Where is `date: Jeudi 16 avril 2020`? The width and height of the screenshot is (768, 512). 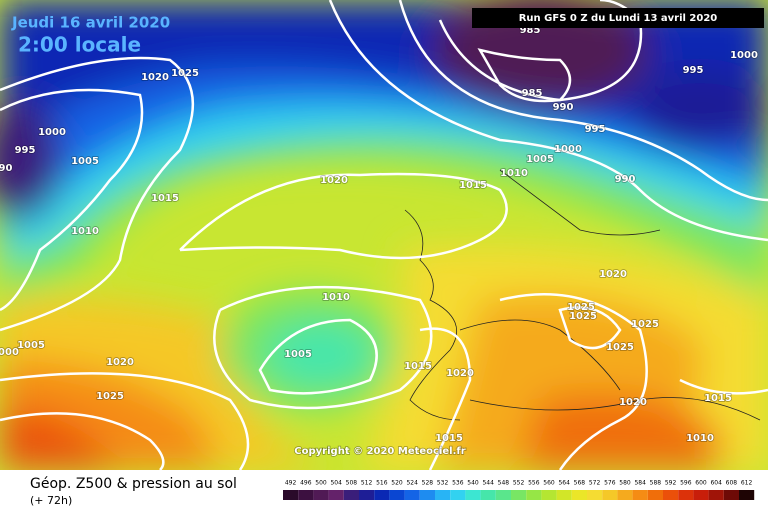 date: Jeudi 16 avril 2020 is located at coordinates (90, 23).